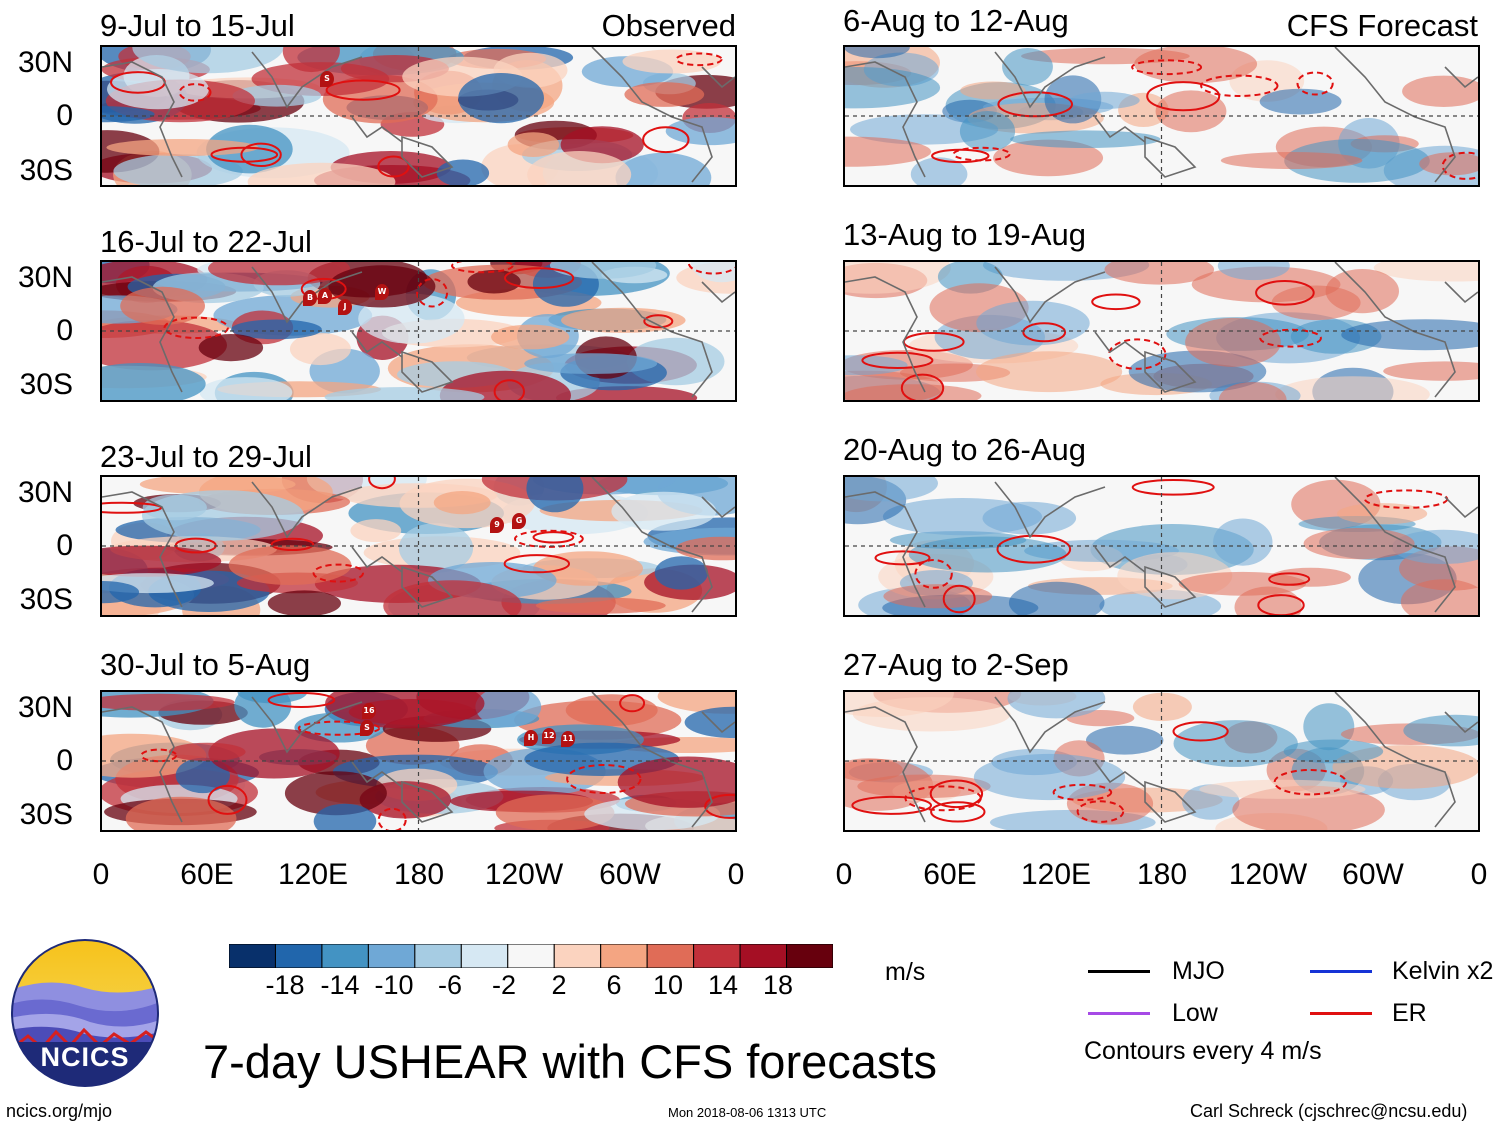  Describe the element at coordinates (59, 1111) in the screenshot. I see `website-link: ncics.org/mjo` at that location.